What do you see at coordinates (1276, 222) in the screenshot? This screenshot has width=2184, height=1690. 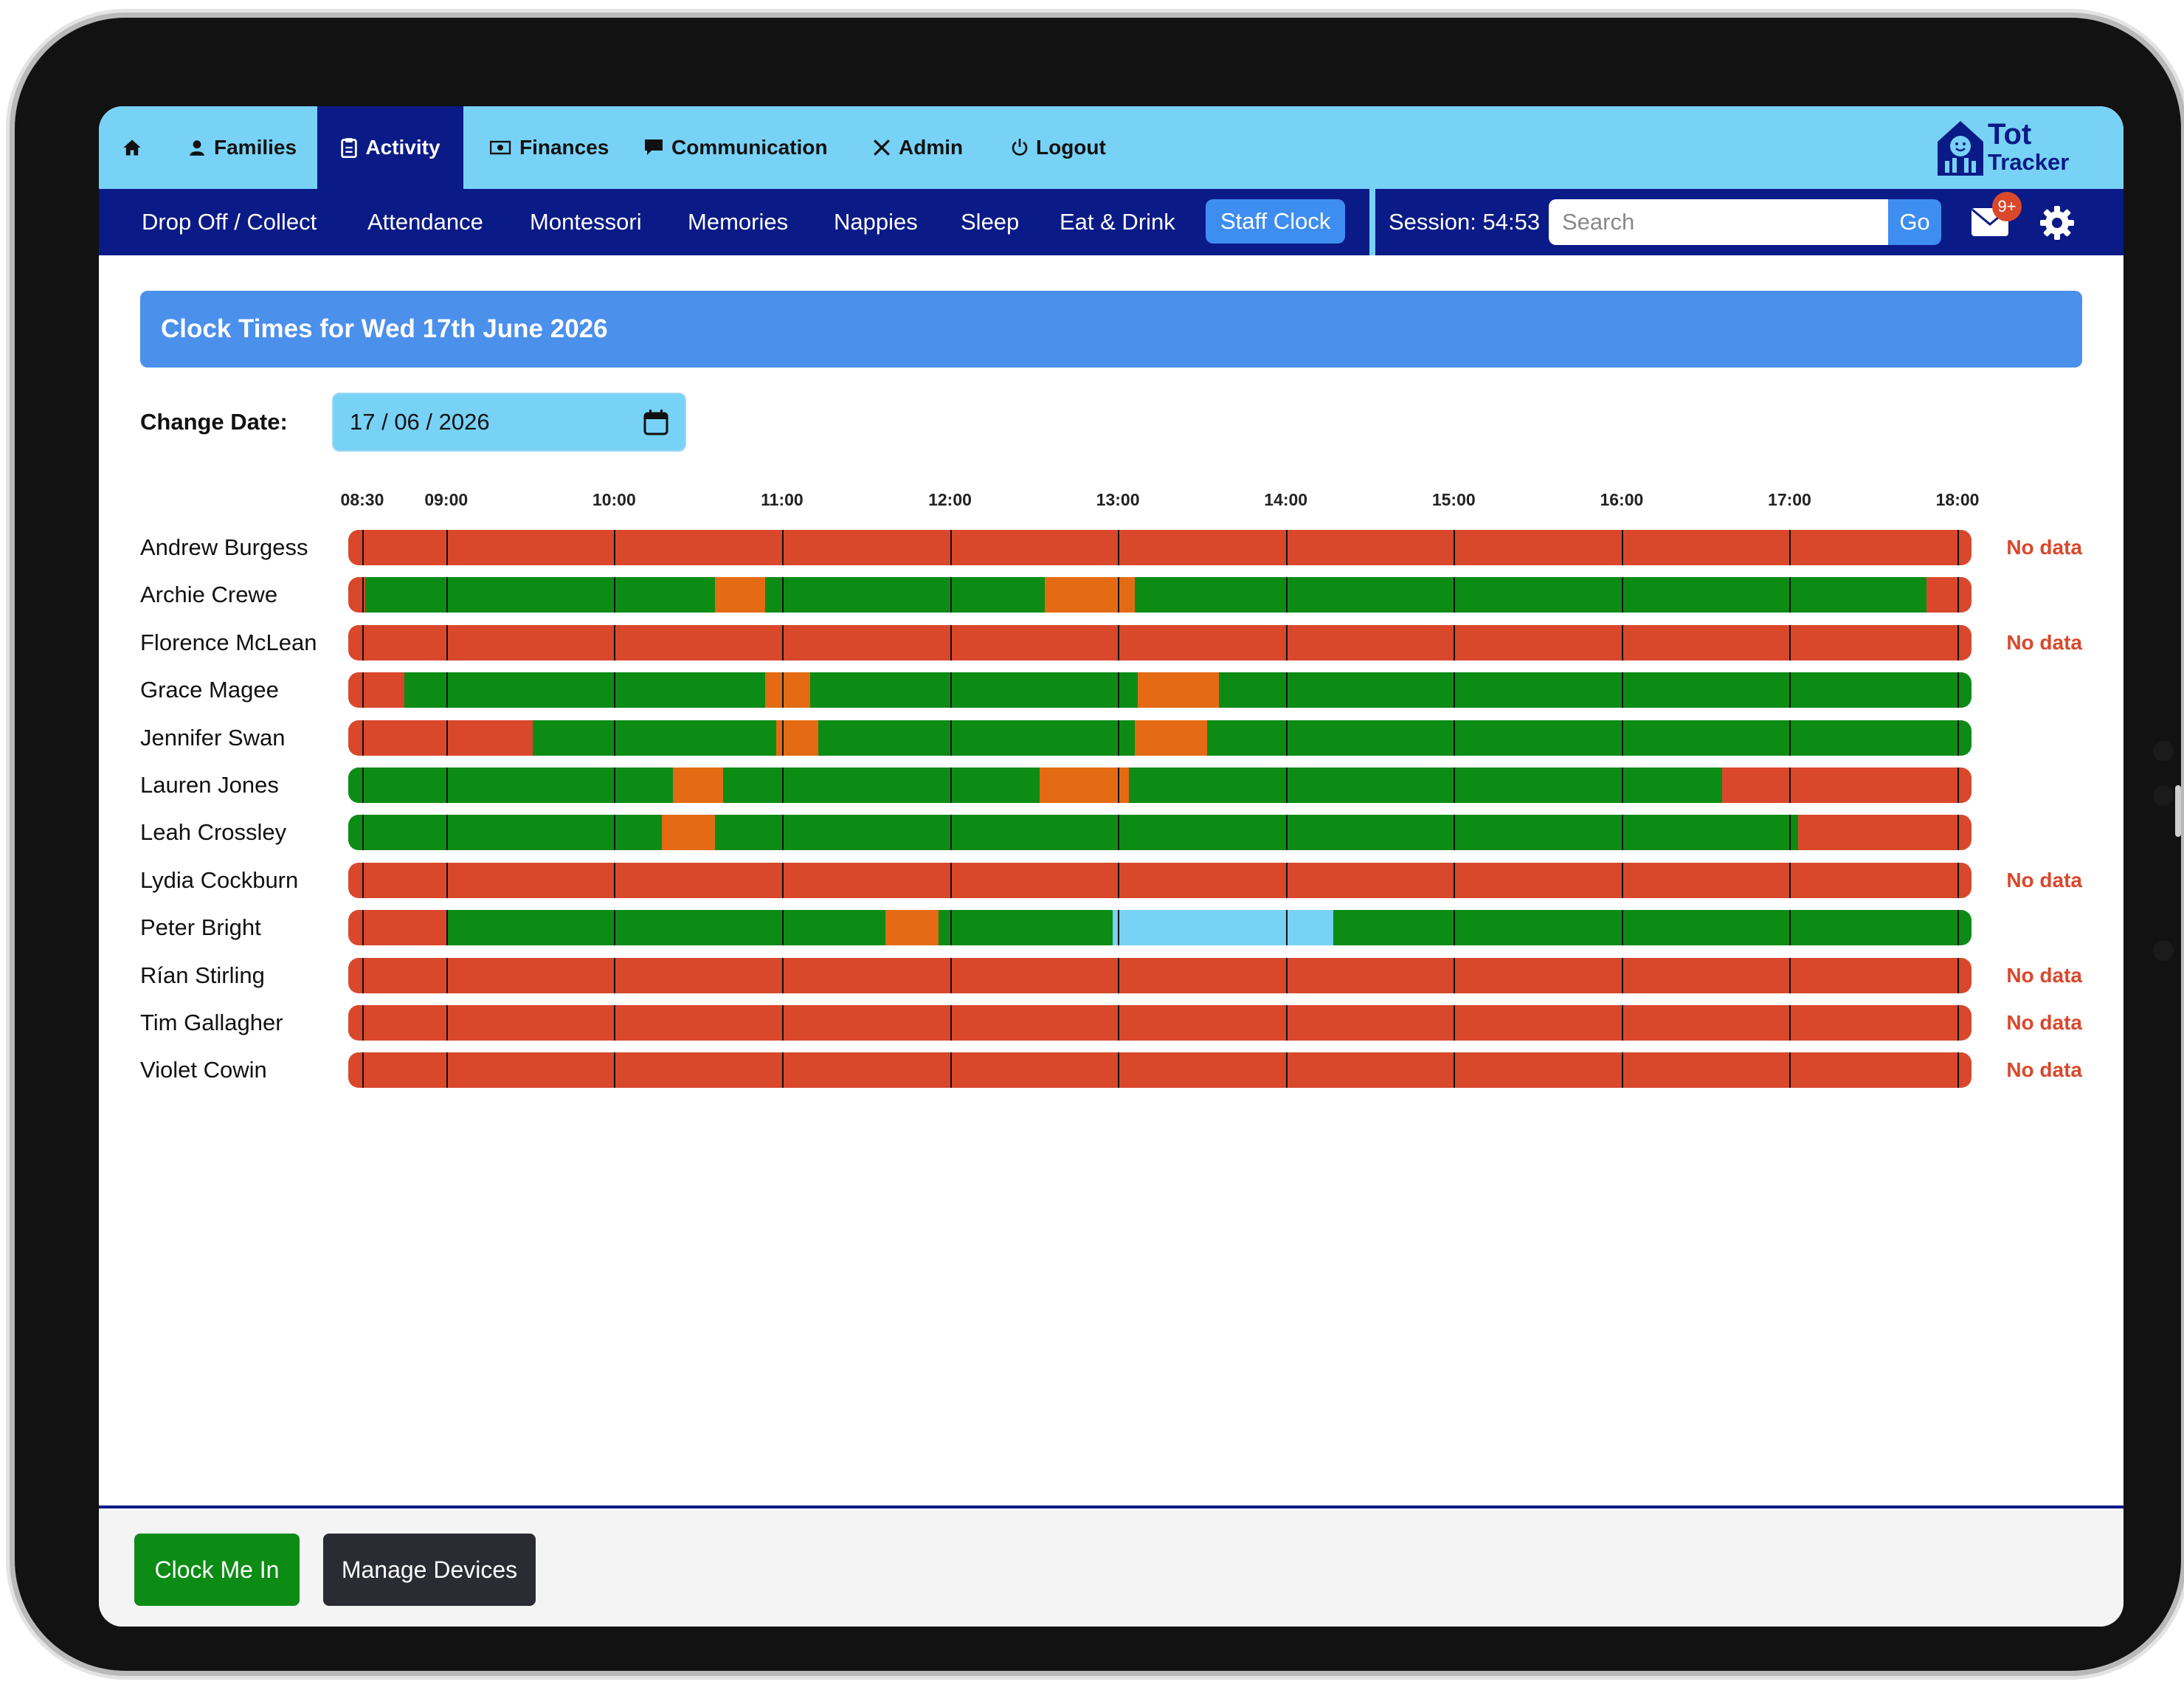 I see `subnav-staff-clock: Staff Clock` at bounding box center [1276, 222].